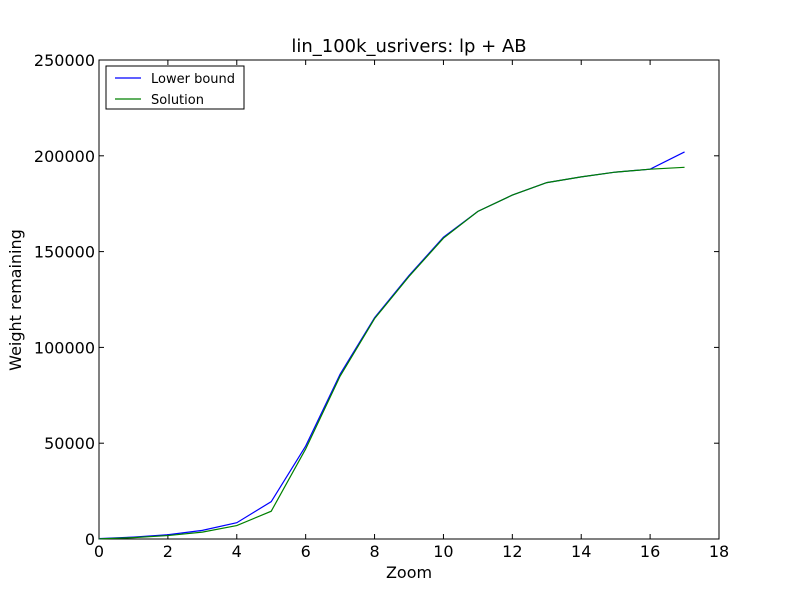  Describe the element at coordinates (193, 79) in the screenshot. I see `legend-label: Lower bound` at that location.